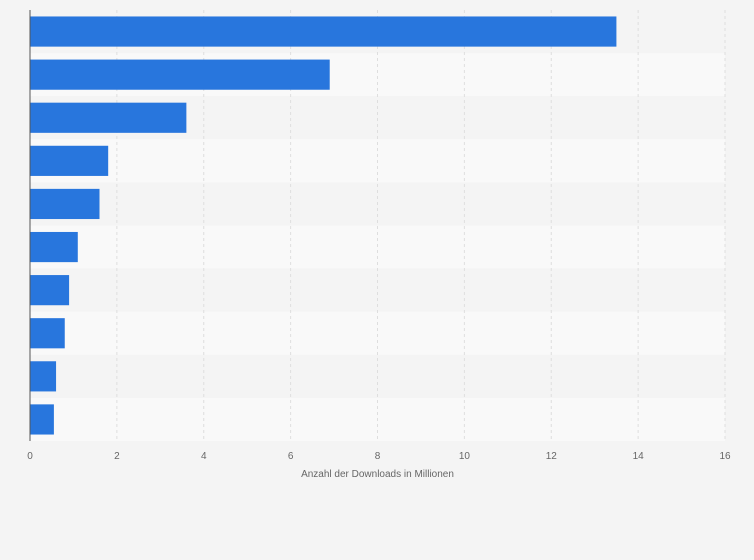  I want to click on x-tick-label: 2, so click(117, 456).